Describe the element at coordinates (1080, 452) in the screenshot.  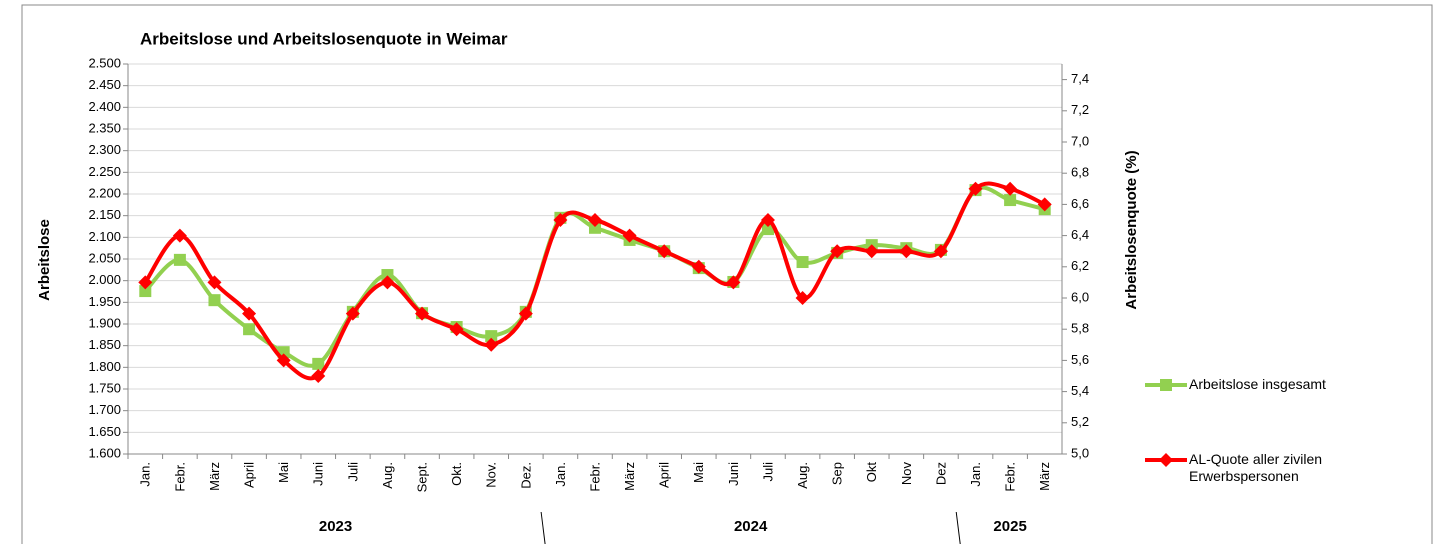
I see `y2-tick-label: 5,0` at that location.